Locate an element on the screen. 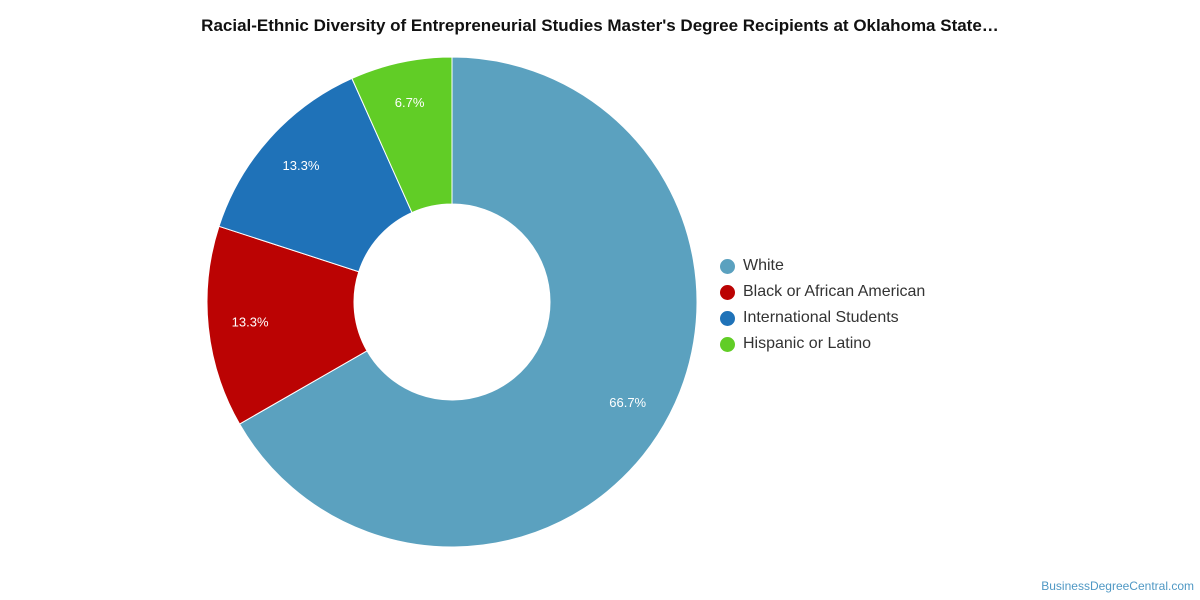  legend-swatch-black-or-african-american is located at coordinates (727, 292).